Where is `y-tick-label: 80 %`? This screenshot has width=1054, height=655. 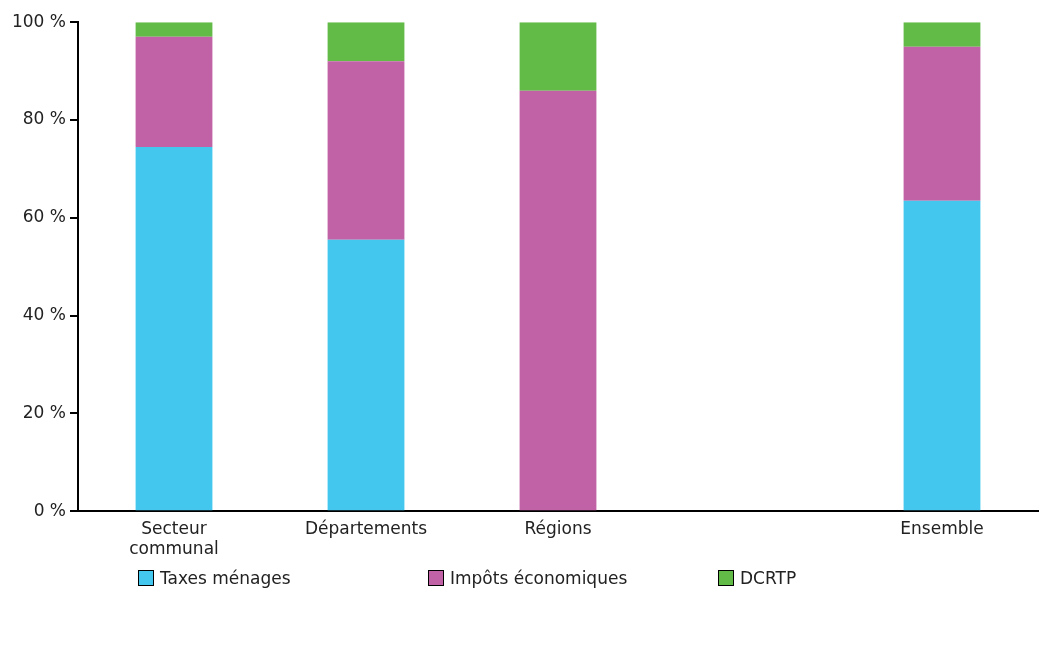
y-tick-label: 80 % is located at coordinates (44, 118).